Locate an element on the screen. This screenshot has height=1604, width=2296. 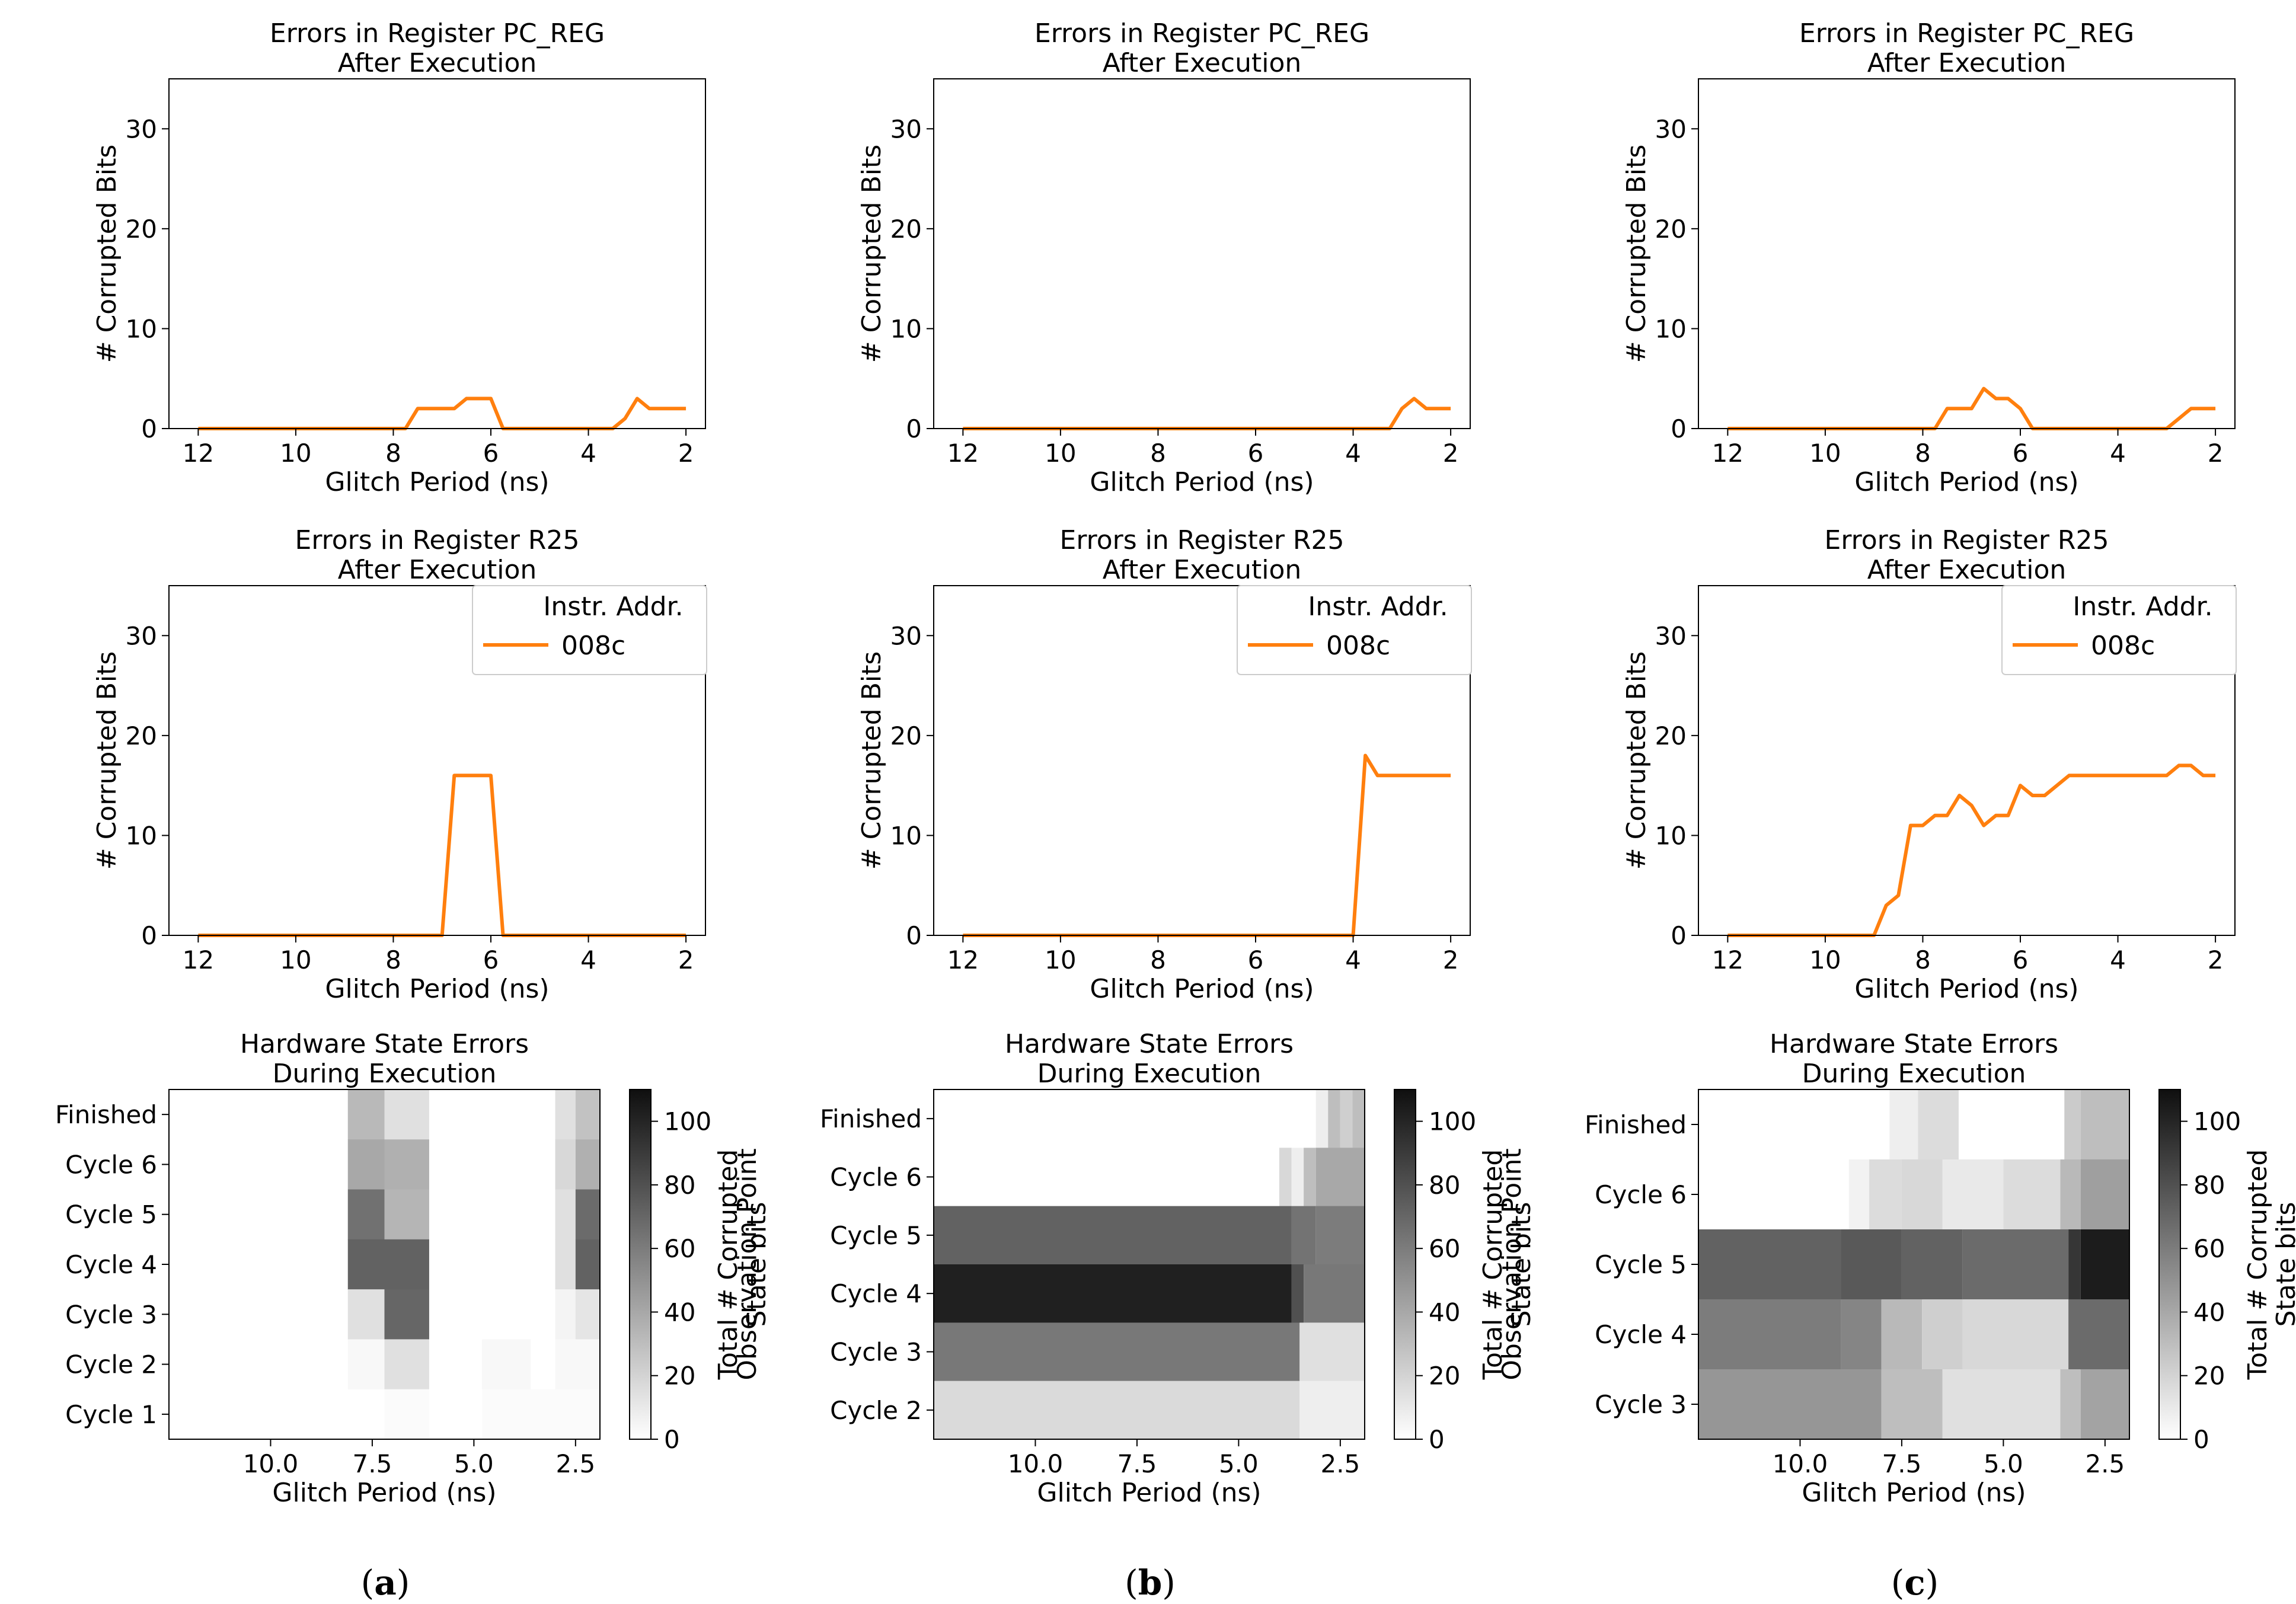
col-a-heat-xtick-label: 5.0 is located at coordinates (474, 1463).